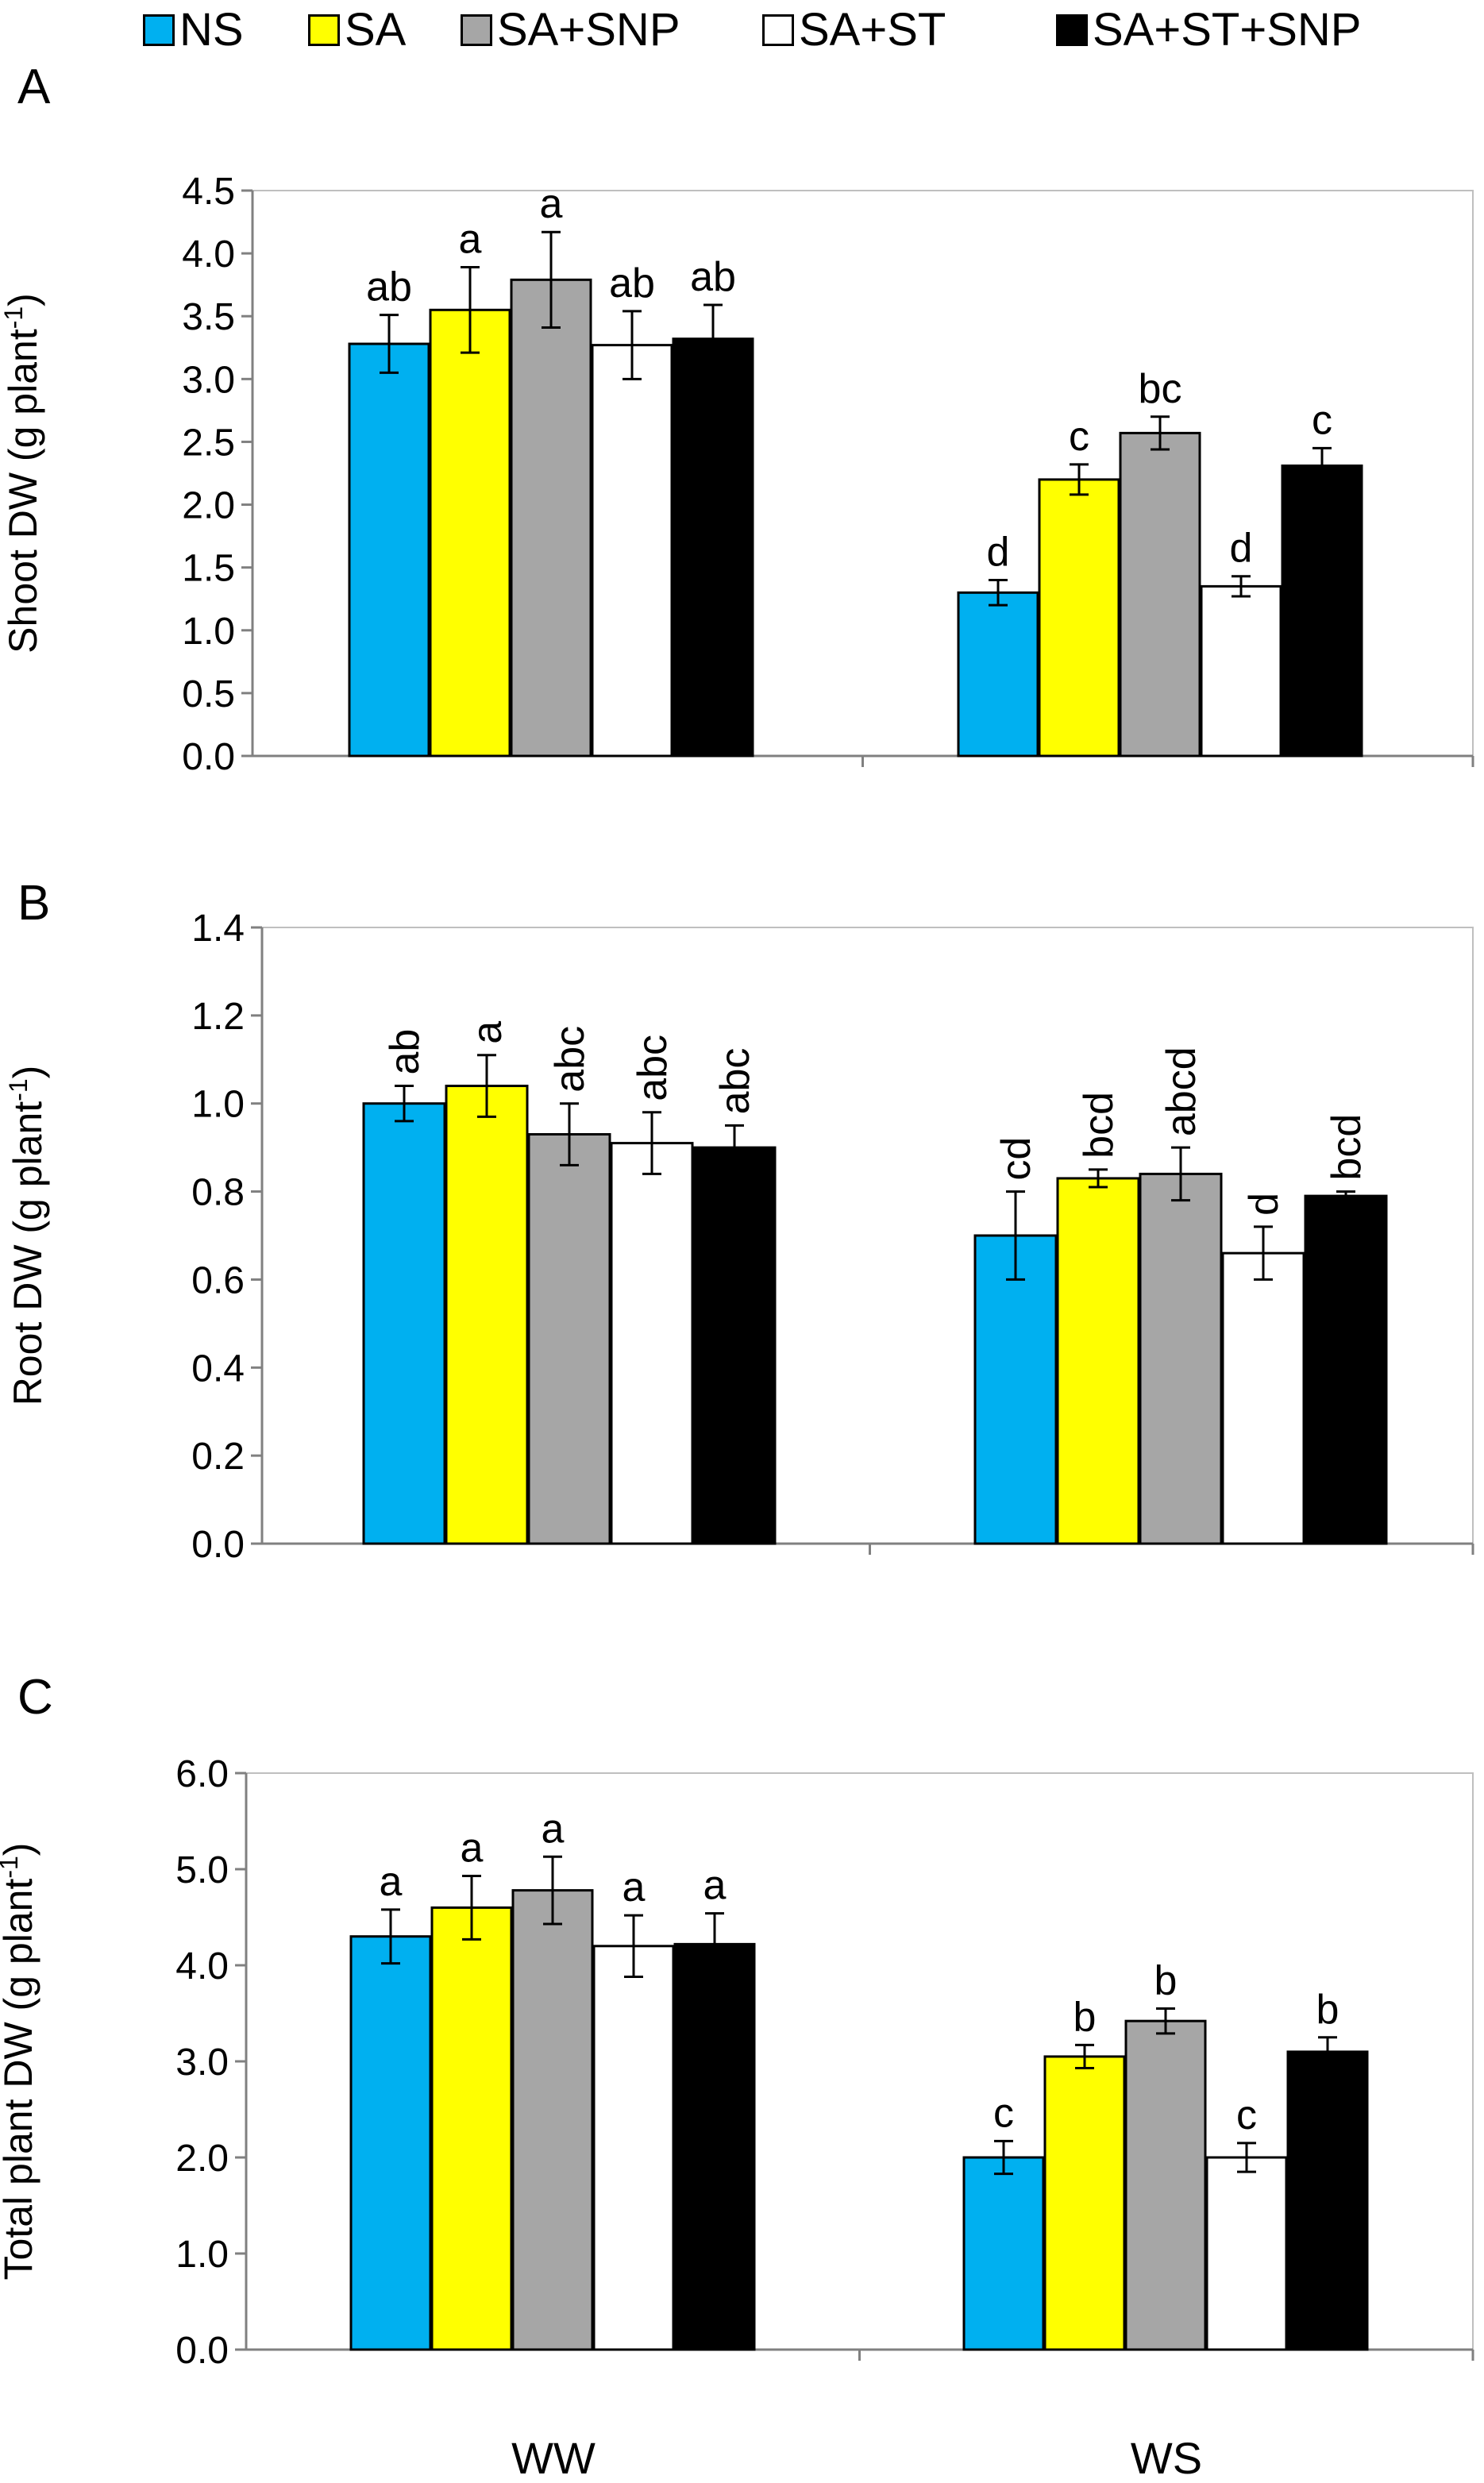  Describe the element at coordinates (20, 2062) in the screenshot. I see `y-axis-title: Total plant DW (g plant-1)` at that location.